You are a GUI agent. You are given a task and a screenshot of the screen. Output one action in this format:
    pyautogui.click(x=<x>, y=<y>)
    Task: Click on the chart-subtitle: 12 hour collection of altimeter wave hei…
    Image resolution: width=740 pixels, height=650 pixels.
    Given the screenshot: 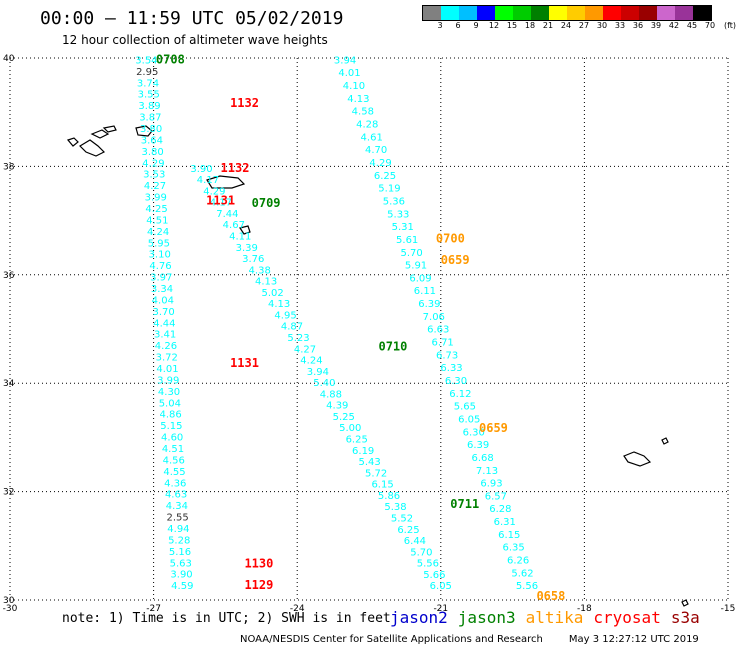 What is the action you would take?
    pyautogui.click(x=195, y=40)
    